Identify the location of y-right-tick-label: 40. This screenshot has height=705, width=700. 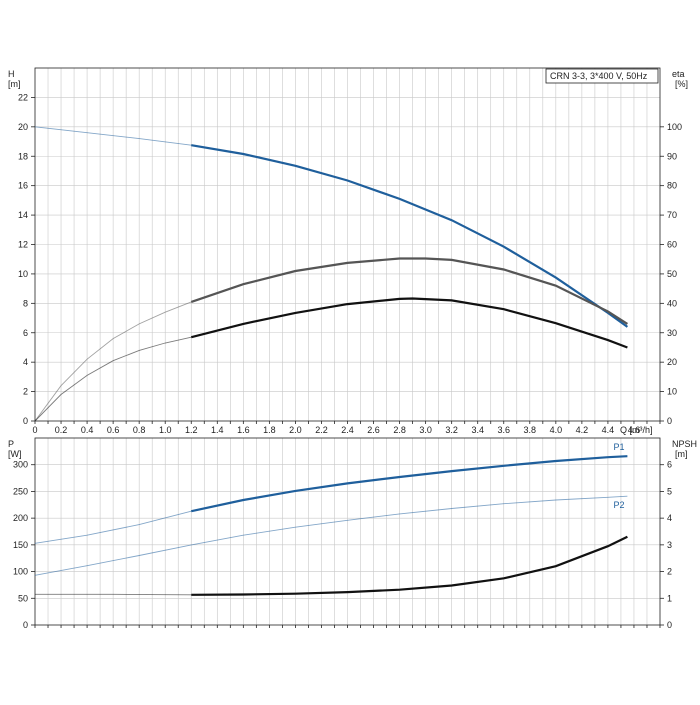
(672, 303).